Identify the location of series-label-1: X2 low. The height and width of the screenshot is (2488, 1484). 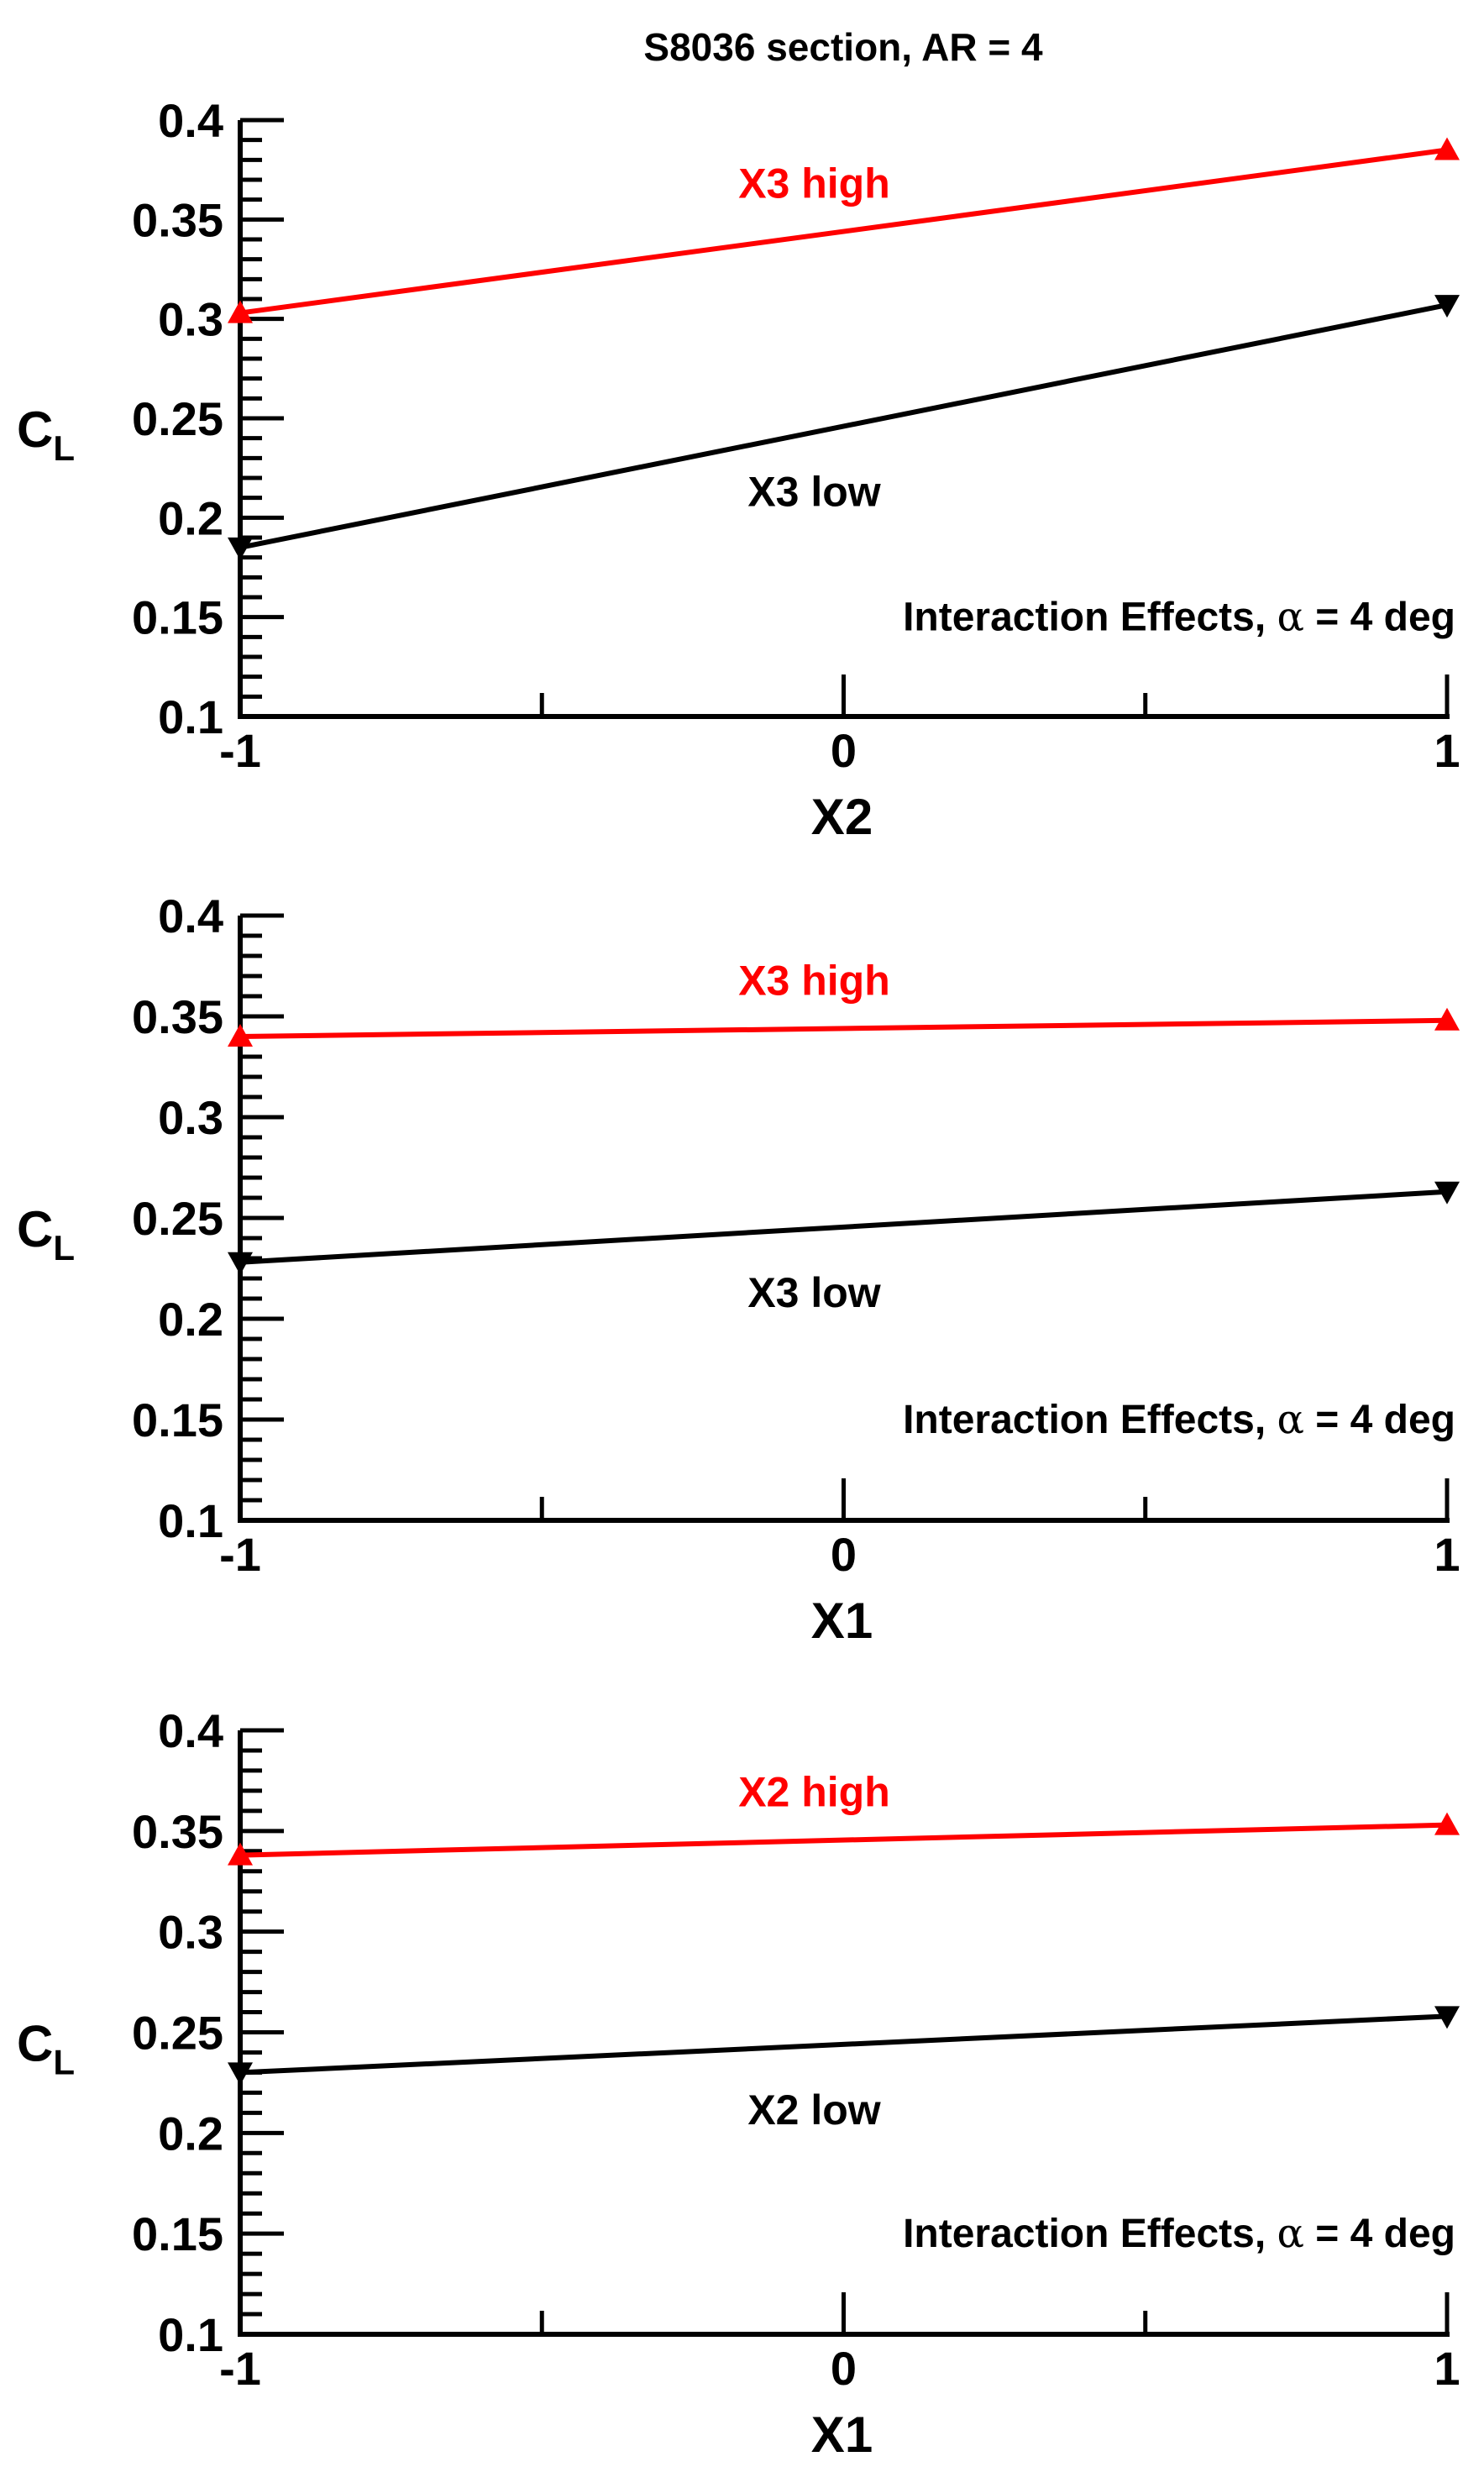
(814, 2110).